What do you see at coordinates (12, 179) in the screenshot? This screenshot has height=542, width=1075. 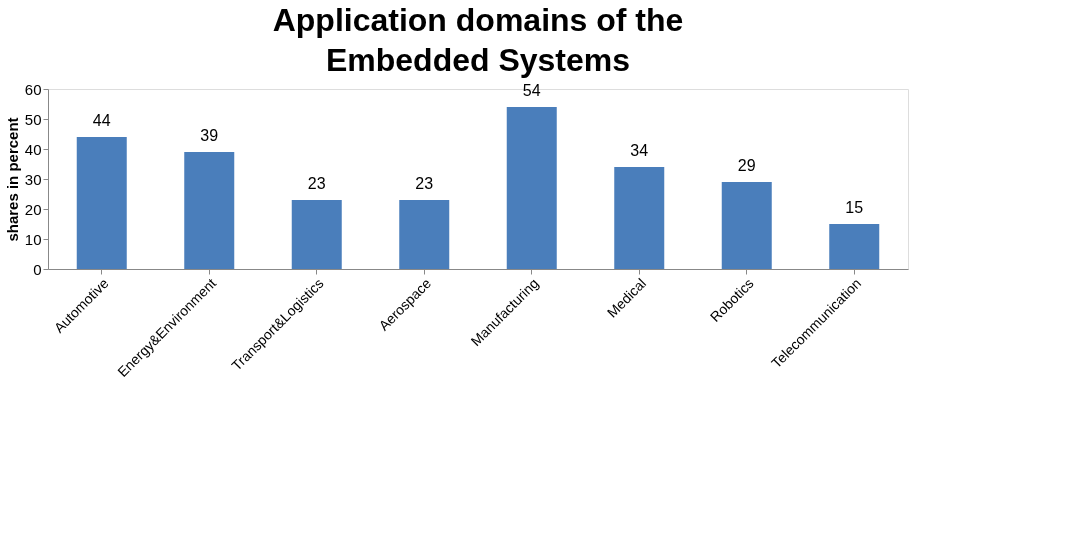 I see `y-axis-title: shares in percent` at bounding box center [12, 179].